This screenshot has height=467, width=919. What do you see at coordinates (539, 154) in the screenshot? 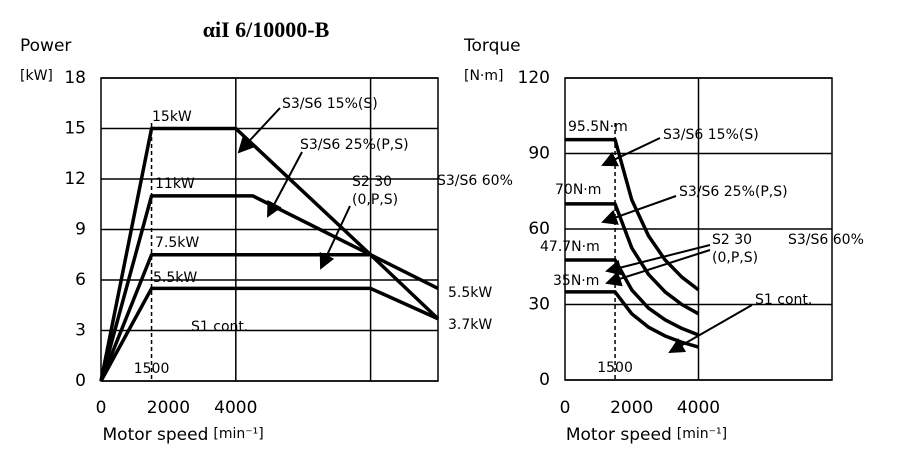
I see `y-tick-label: 90` at bounding box center [539, 154].